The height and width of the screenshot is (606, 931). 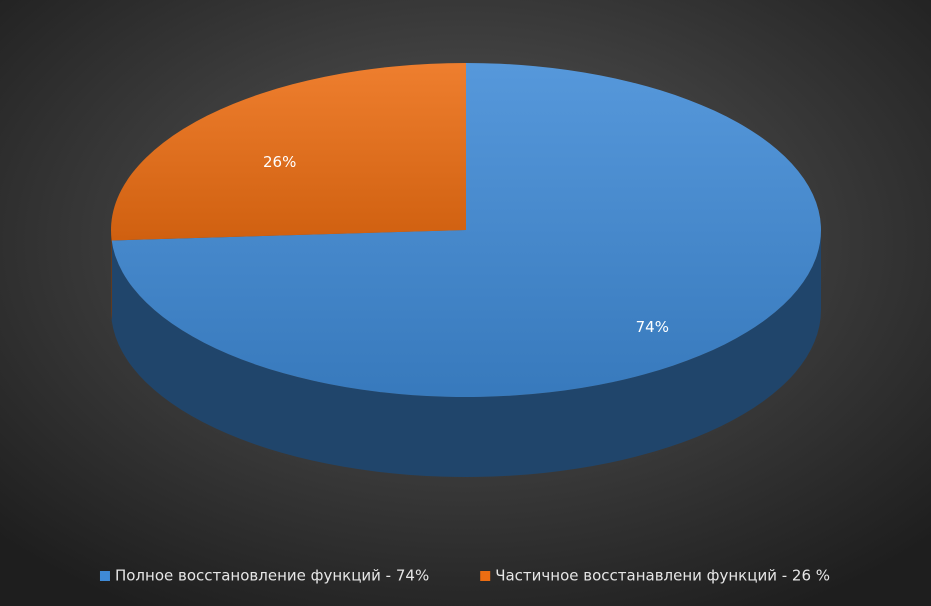 What do you see at coordinates (279, 162) in the screenshot?
I see `data-label: 26%` at bounding box center [279, 162].